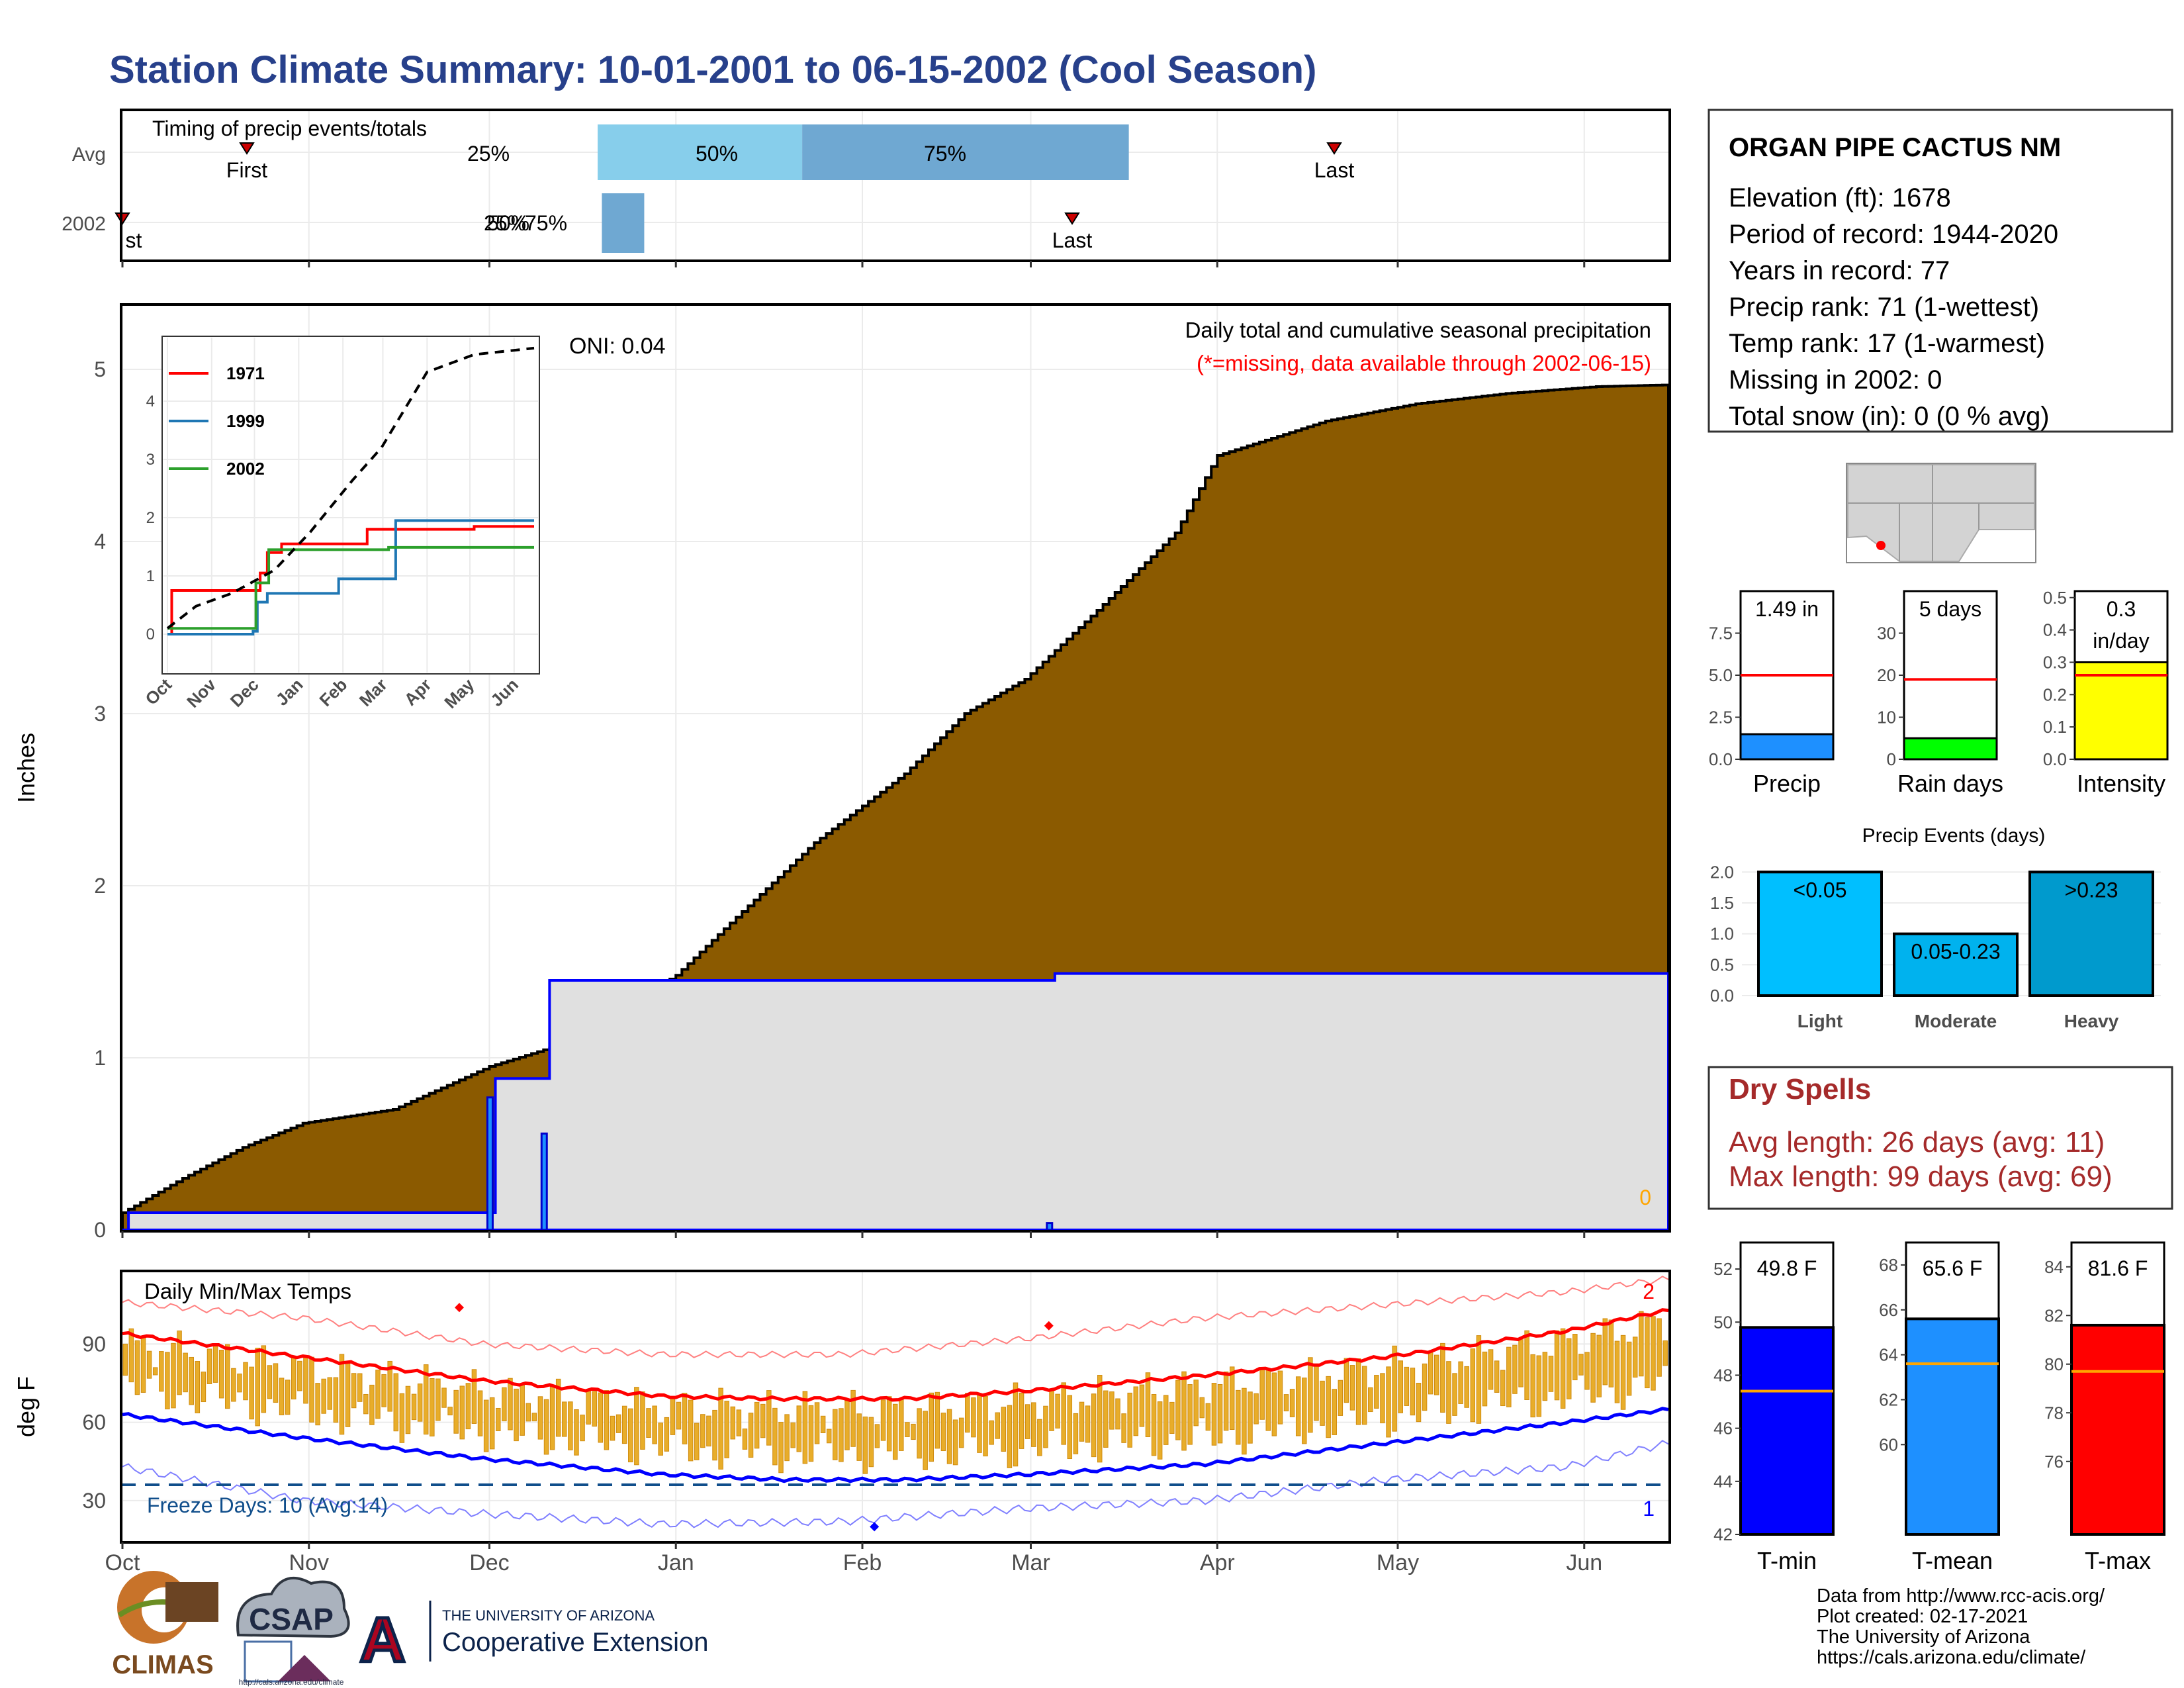  I want to click on temp-bar-y-tick: 46, so click(1723, 1428).